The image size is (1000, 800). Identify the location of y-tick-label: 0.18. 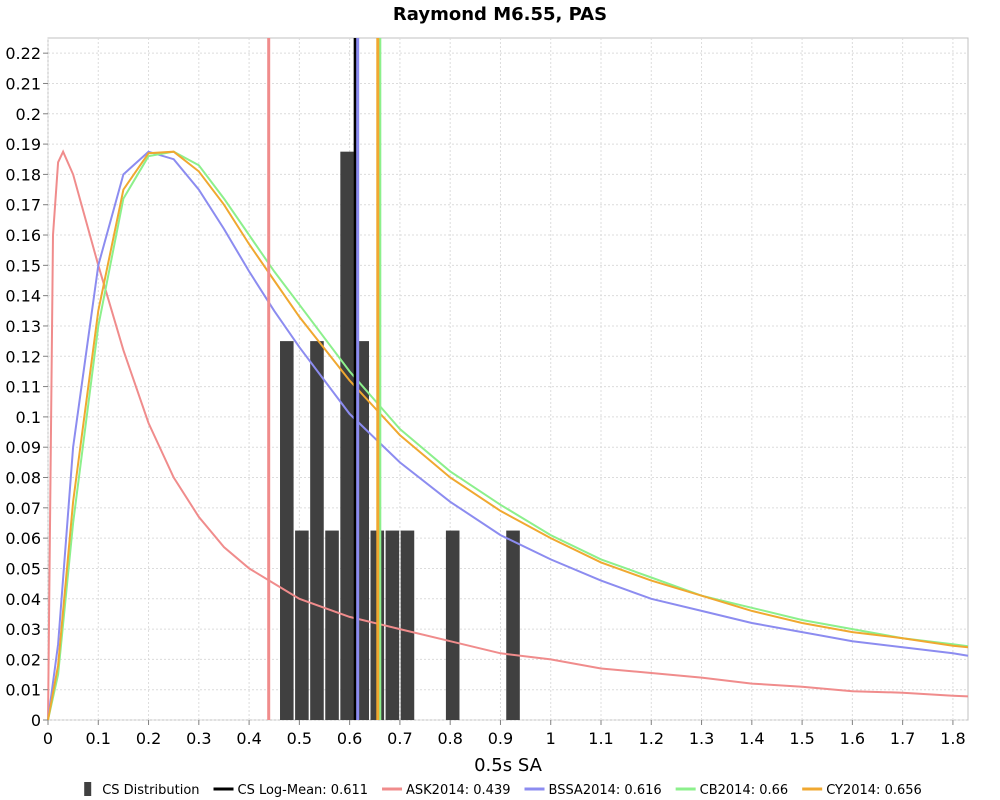
(23, 174).